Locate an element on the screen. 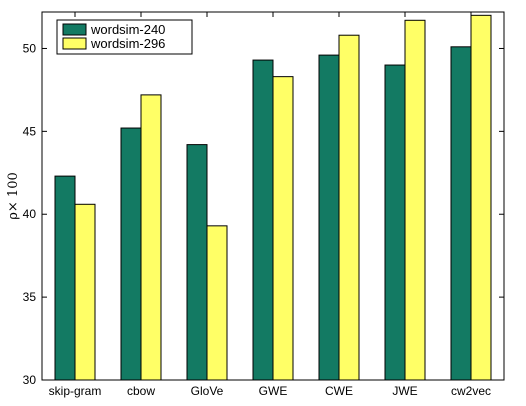 Image resolution: width=526 pixels, height=406 pixels. bar-wordsim-296-skip-gram is located at coordinates (85, 292).